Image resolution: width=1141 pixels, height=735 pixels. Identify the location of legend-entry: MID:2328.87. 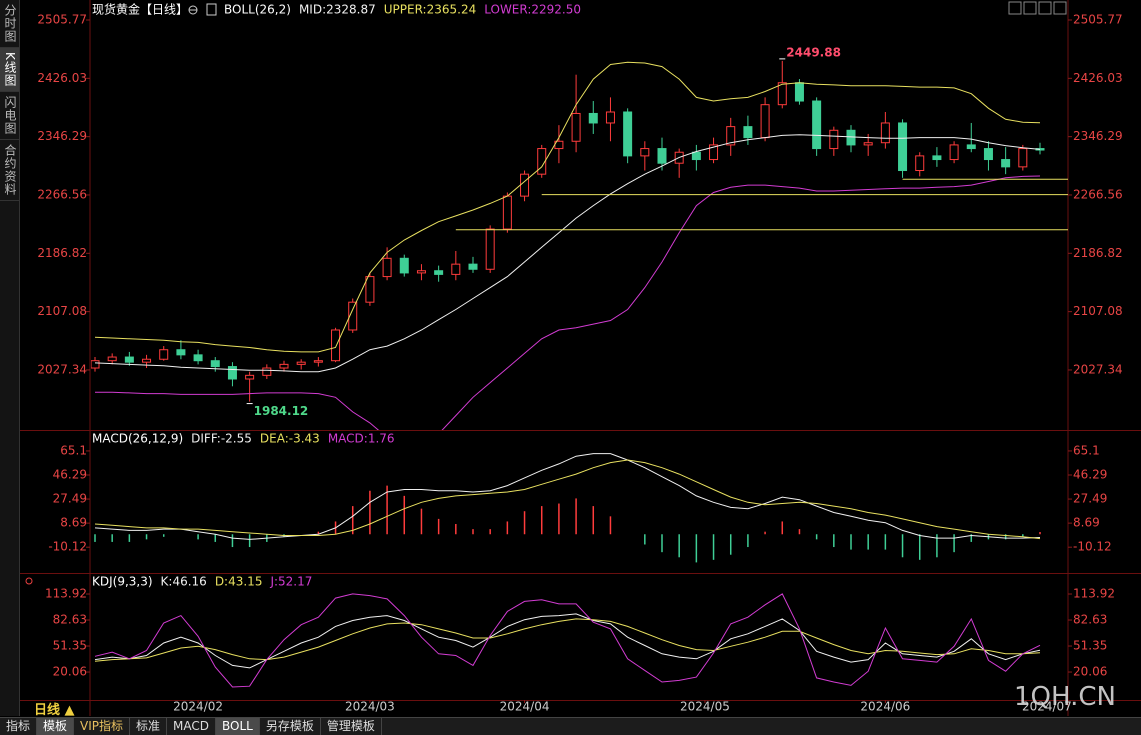
(337, 10).